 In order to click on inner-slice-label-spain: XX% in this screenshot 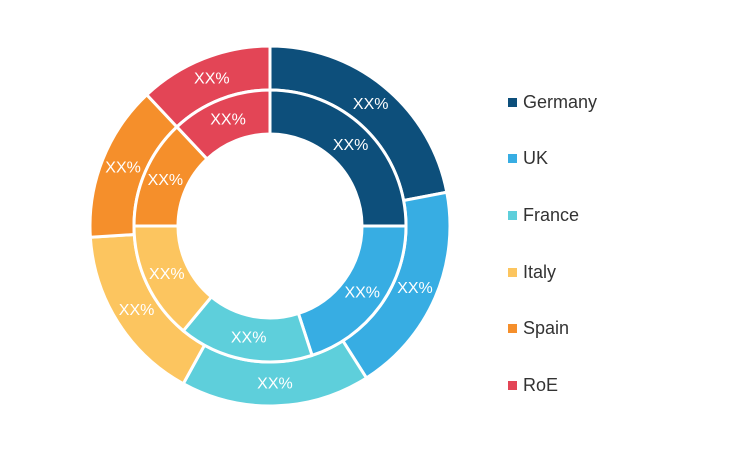, I will do `click(166, 180)`.